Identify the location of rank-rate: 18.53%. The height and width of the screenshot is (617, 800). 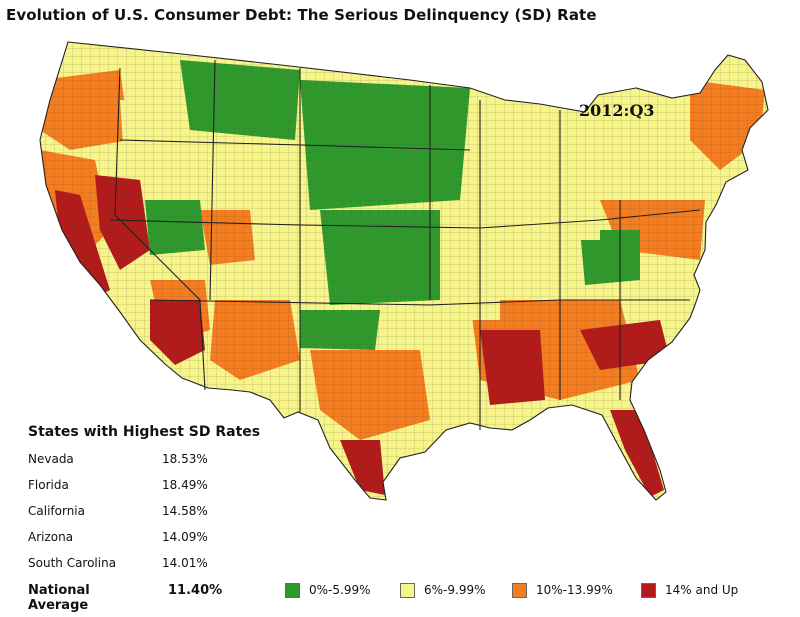
(185, 459).